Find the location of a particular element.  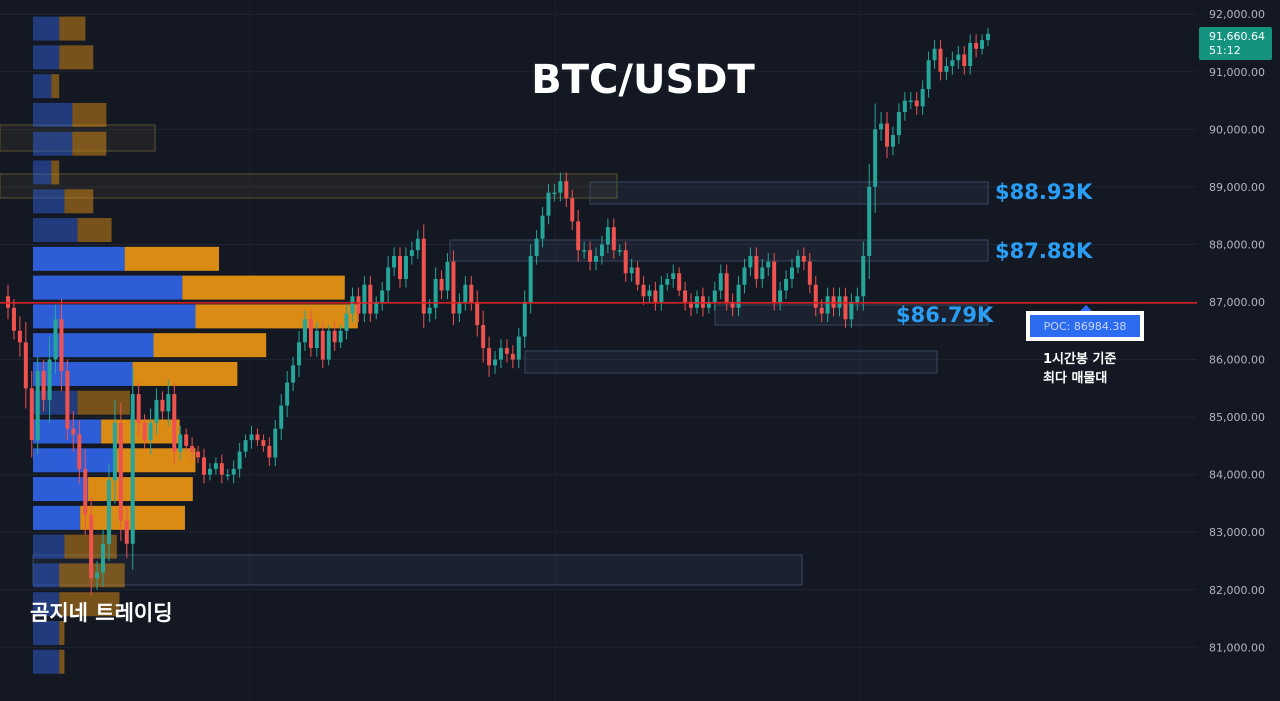

price-tick-label: 83,000.00 is located at coordinates (1237, 532).